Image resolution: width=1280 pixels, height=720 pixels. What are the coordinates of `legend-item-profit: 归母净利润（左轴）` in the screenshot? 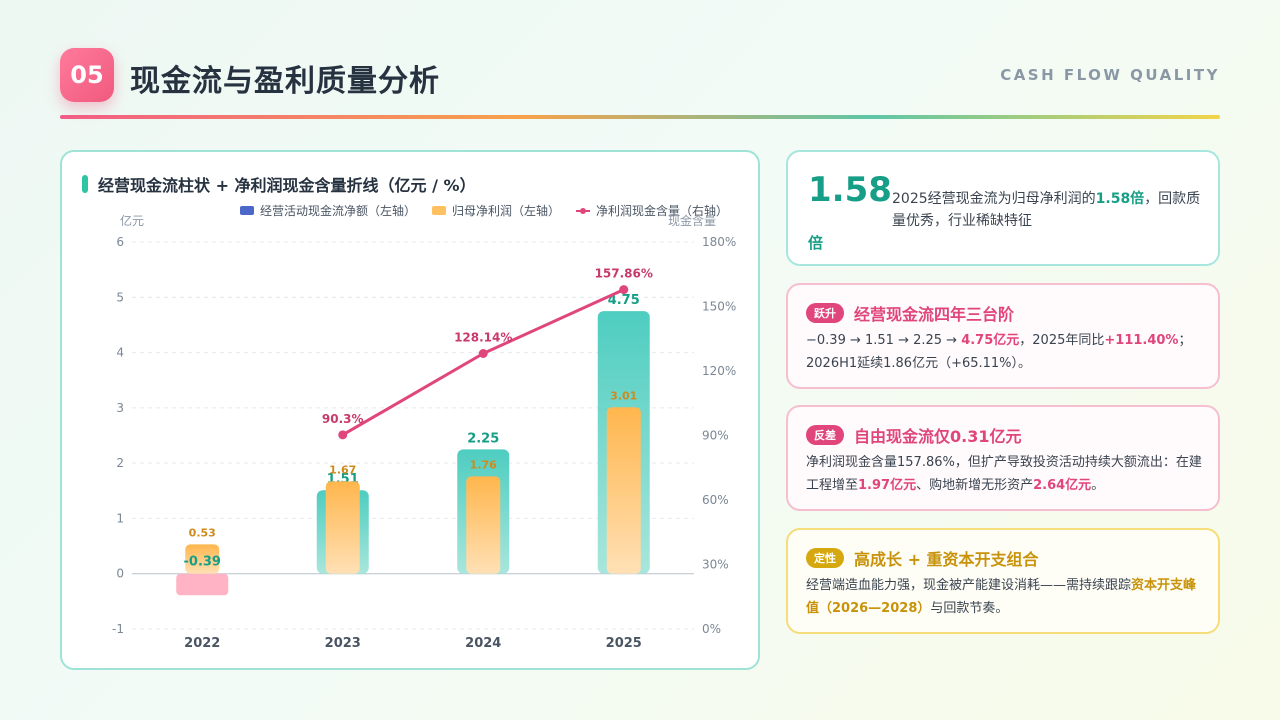 It's located at (495, 210).